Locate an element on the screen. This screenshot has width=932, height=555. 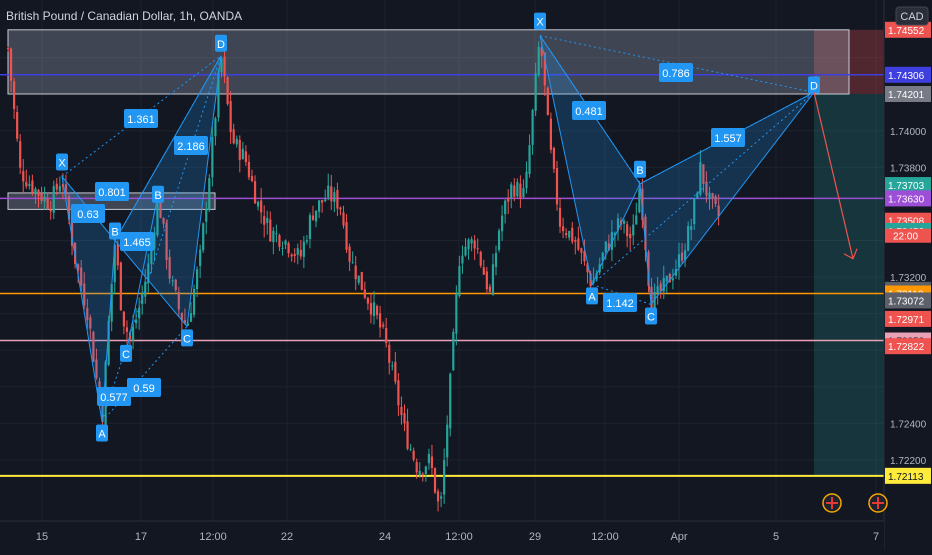
ratio-label: 0.801 is located at coordinates (112, 193).